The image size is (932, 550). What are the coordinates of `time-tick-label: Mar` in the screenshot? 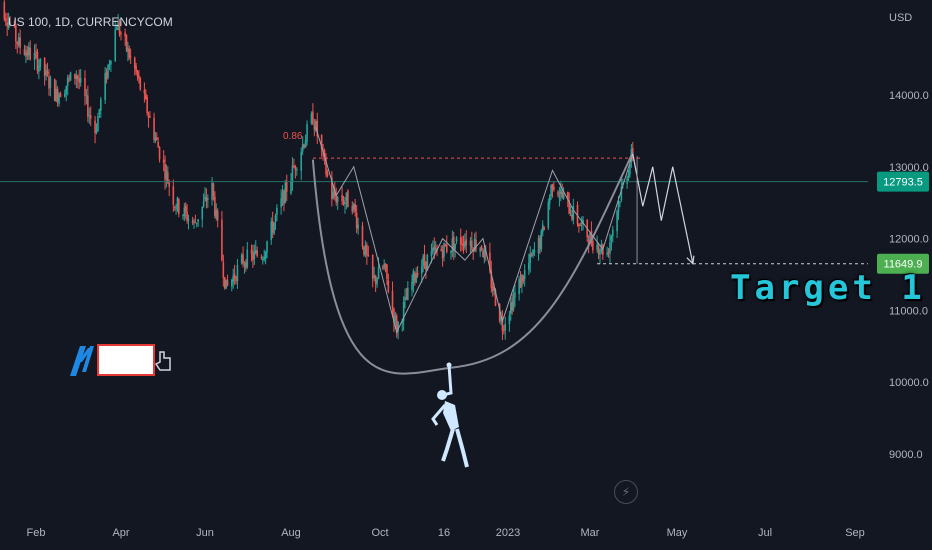 It's located at (590, 533).